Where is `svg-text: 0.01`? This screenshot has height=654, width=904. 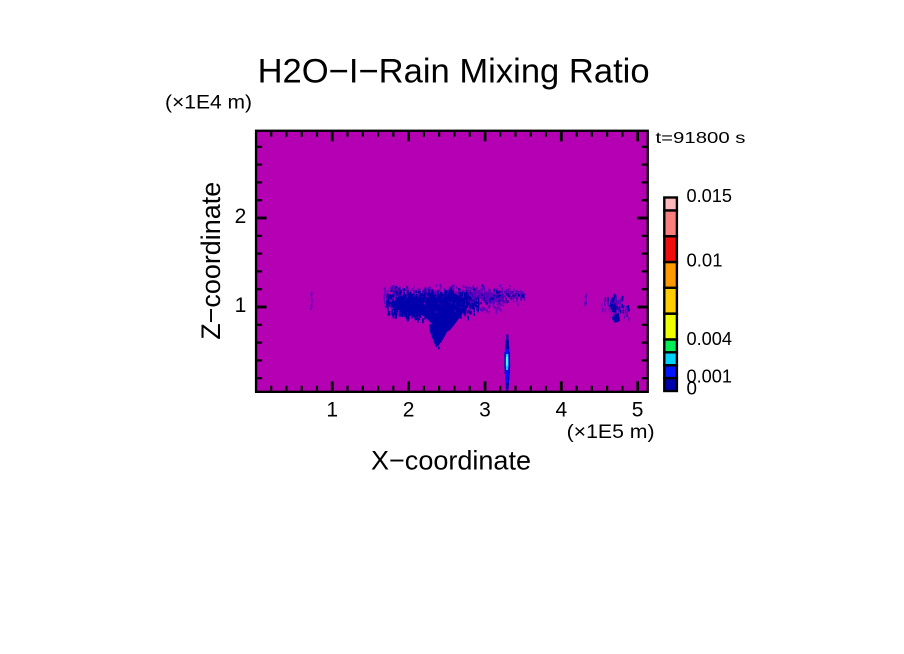 svg-text: 0.01 is located at coordinates (705, 260).